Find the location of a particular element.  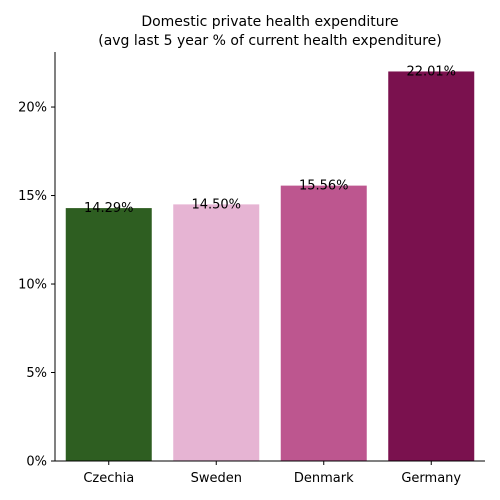

x-tick-label: Sweden is located at coordinates (216, 478).